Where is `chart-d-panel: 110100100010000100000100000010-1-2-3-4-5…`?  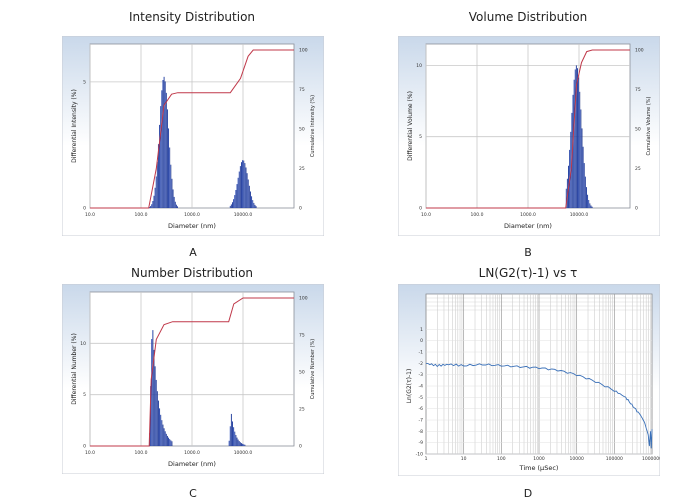 chart-d-panel: 110100100010000100000100000010-1-2-3-4-5… is located at coordinates (529, 380).